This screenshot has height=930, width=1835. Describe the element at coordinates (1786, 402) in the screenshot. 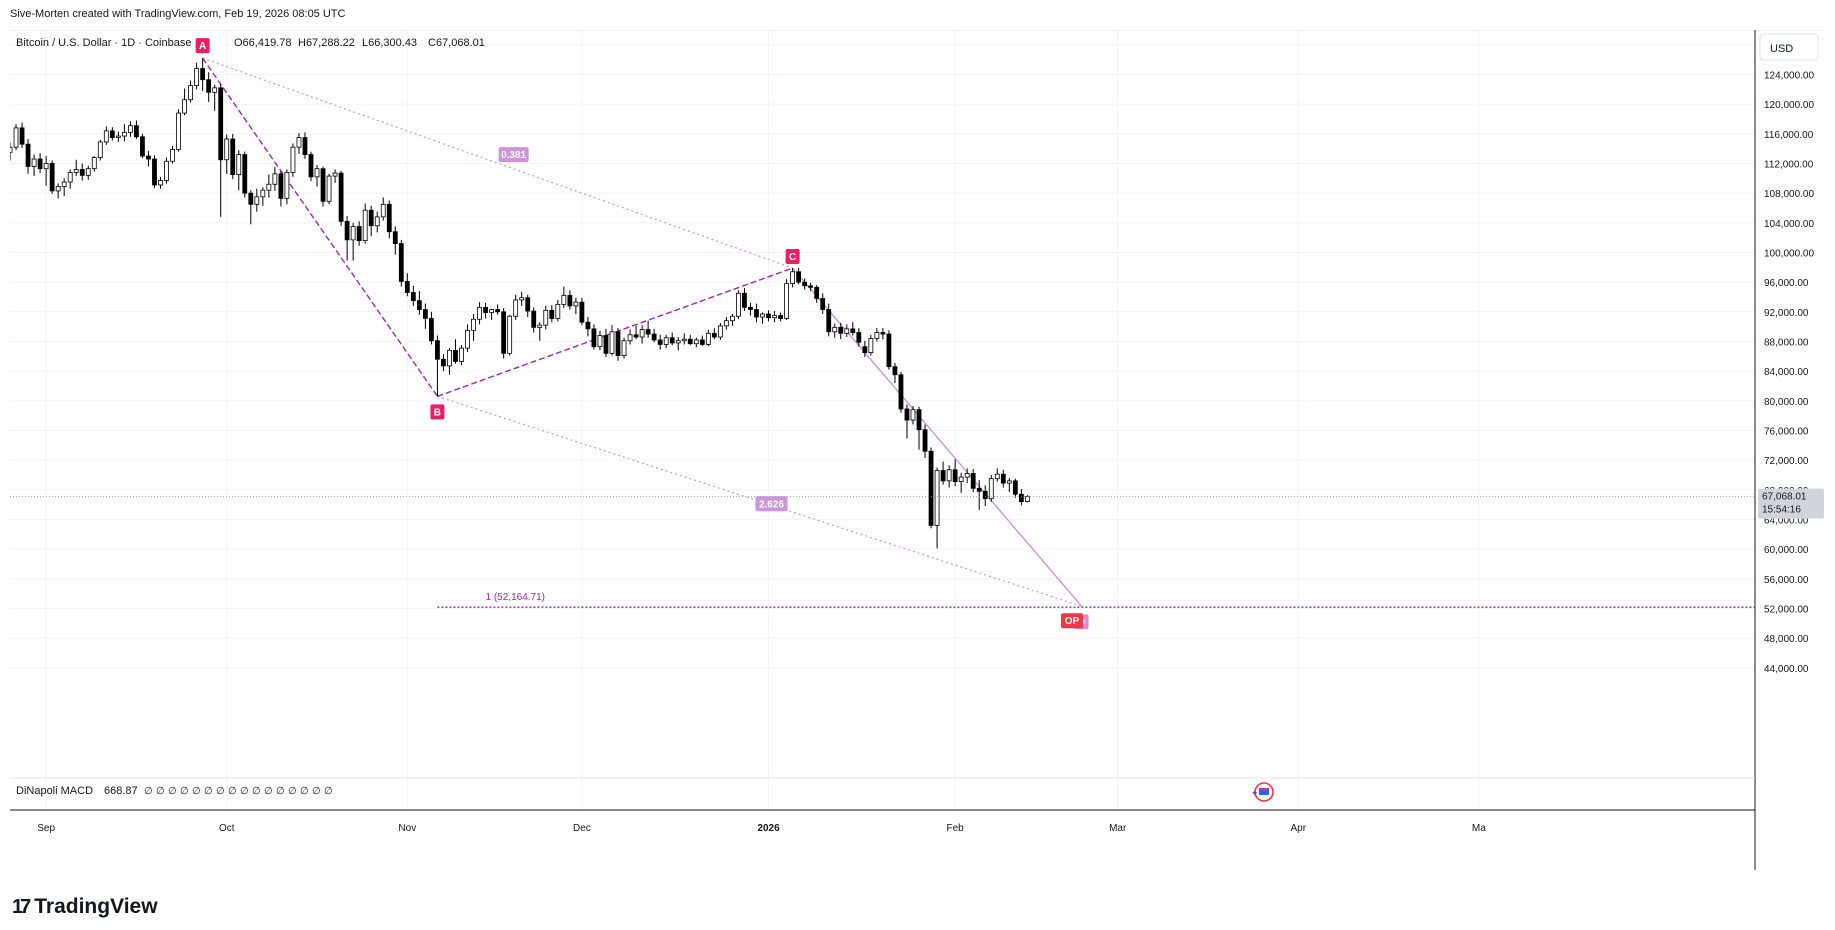

I see `price-tick-label: 80,000.00` at that location.